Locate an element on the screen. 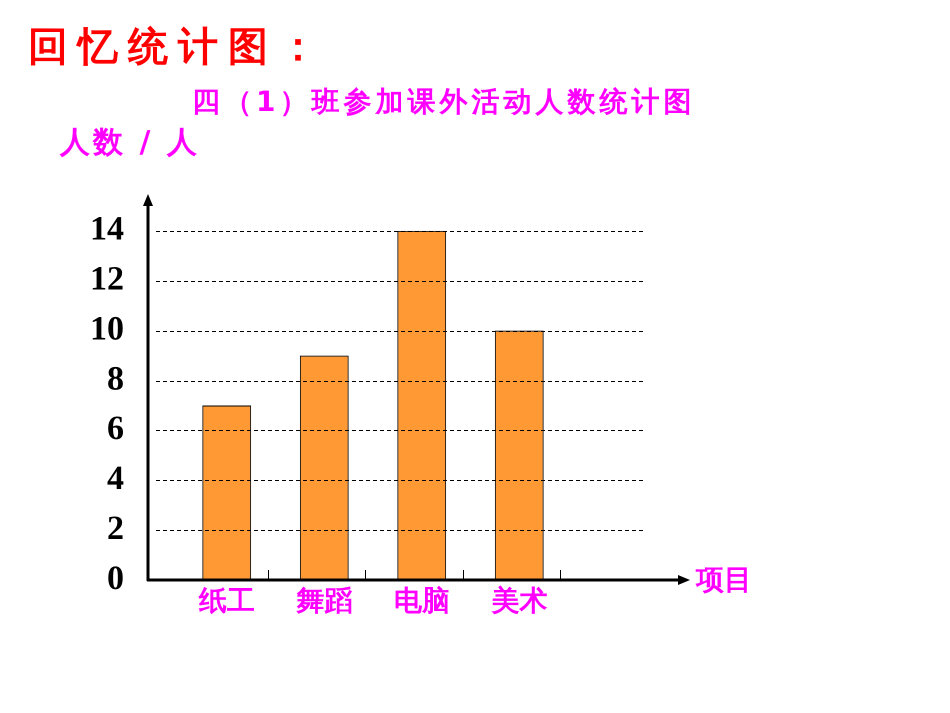 The image size is (950, 713). x-tick-label: 美术 is located at coordinates (519, 601).